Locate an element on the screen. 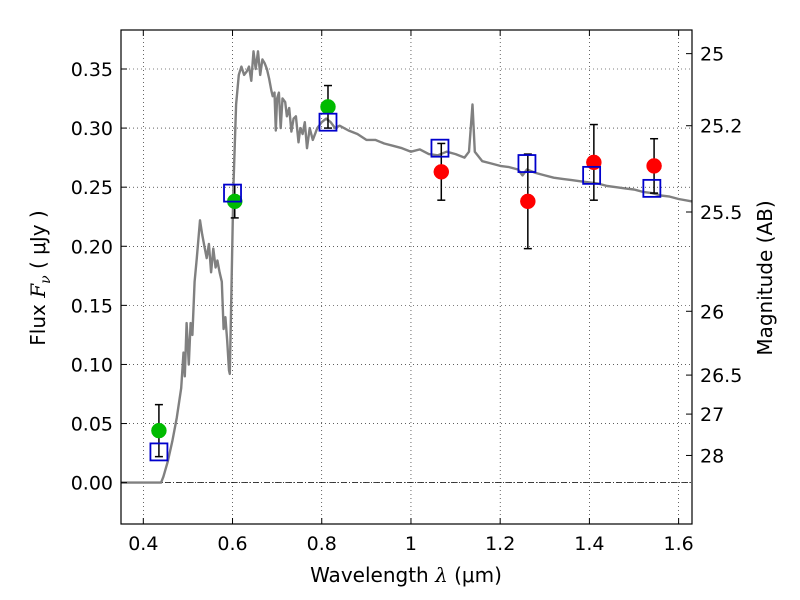 The height and width of the screenshot is (600, 800). y-tick-label: 0.20 is located at coordinates (92, 247).